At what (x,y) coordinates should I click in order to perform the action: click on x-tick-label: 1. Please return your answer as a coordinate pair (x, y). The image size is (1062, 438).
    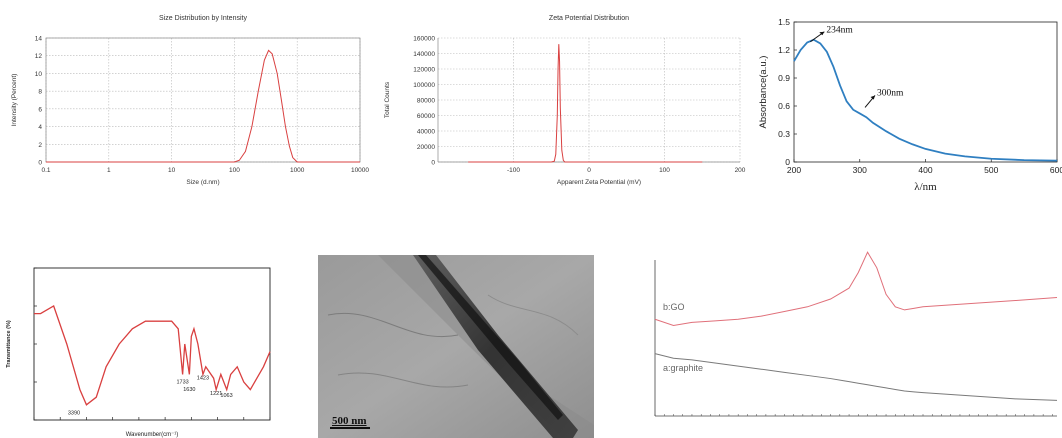
    Looking at the image, I should click on (109, 170).